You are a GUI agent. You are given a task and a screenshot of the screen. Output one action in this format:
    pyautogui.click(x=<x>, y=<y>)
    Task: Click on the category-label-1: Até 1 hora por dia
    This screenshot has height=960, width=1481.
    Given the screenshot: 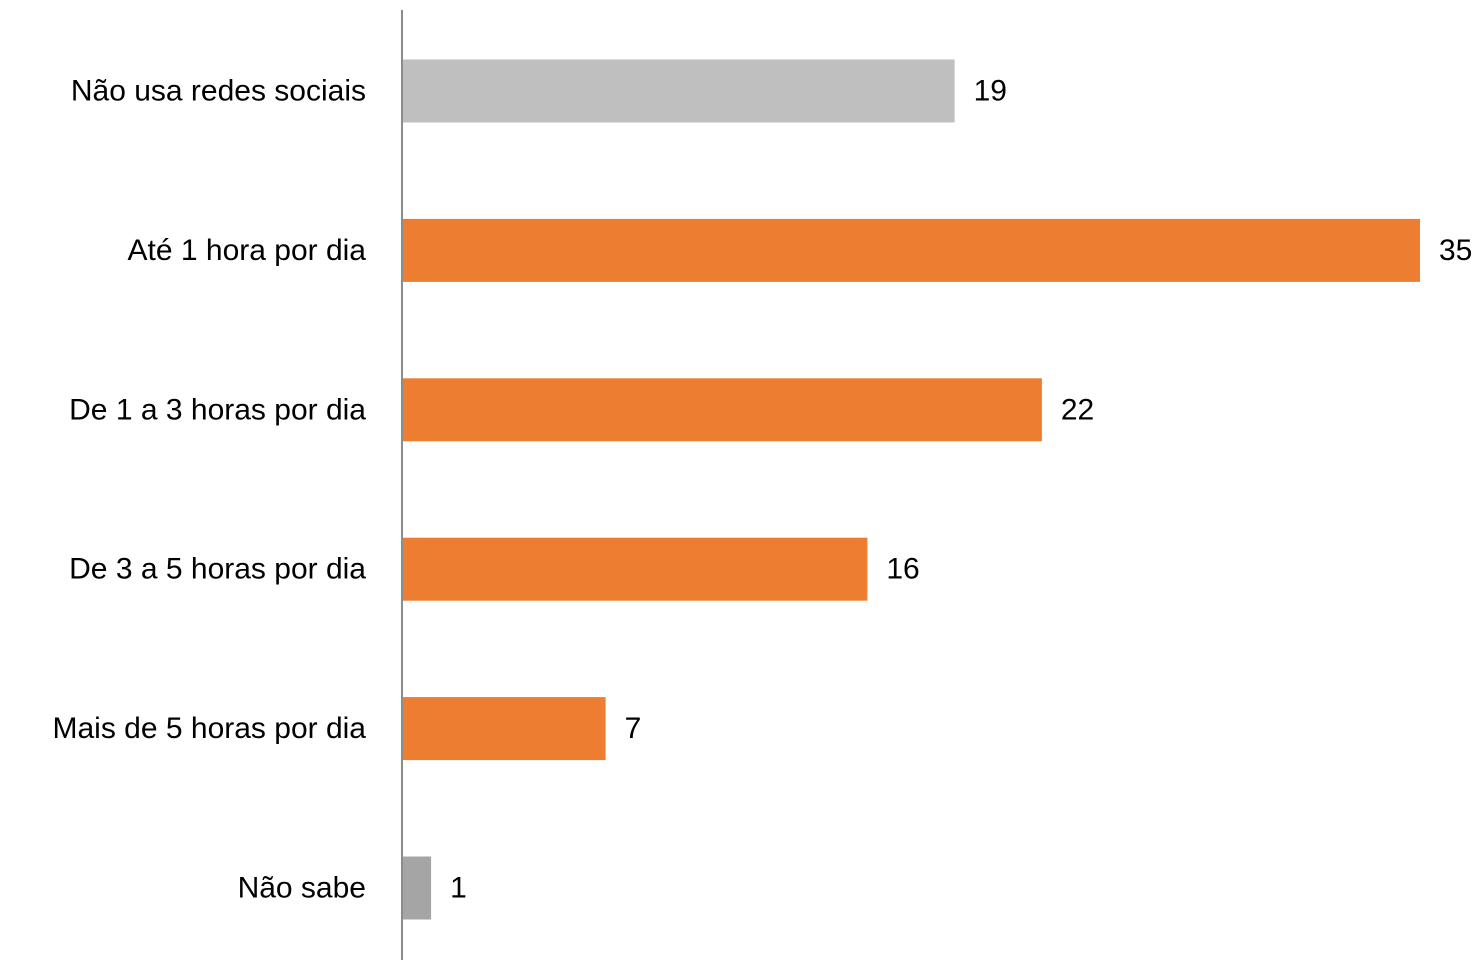 What is the action you would take?
    pyautogui.click(x=247, y=250)
    